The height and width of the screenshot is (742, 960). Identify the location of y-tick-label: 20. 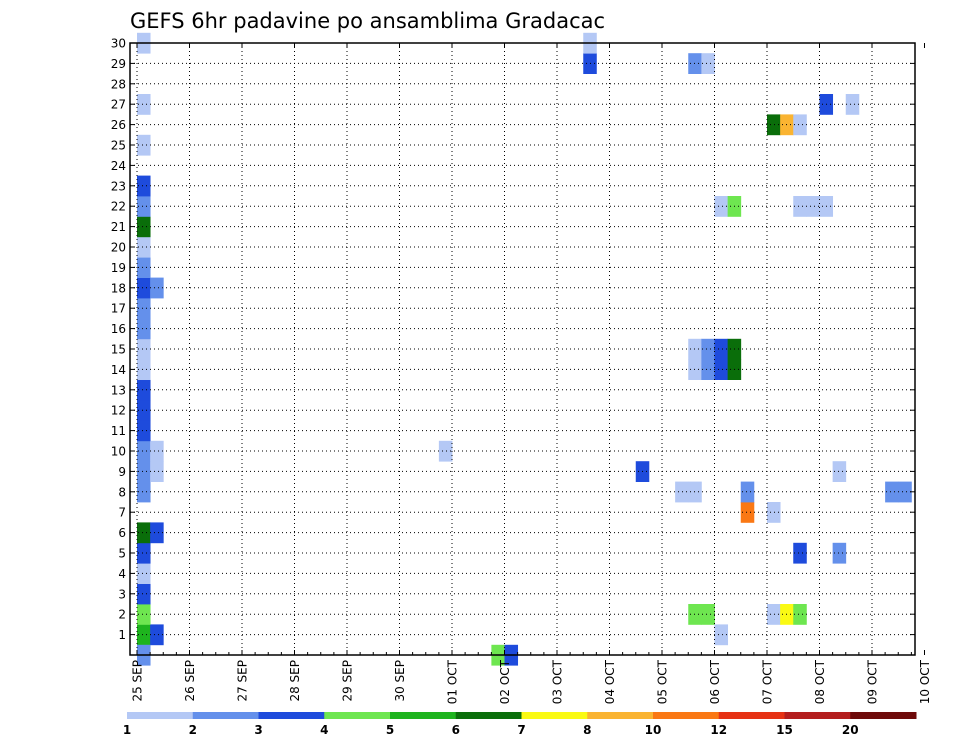
(118, 248).